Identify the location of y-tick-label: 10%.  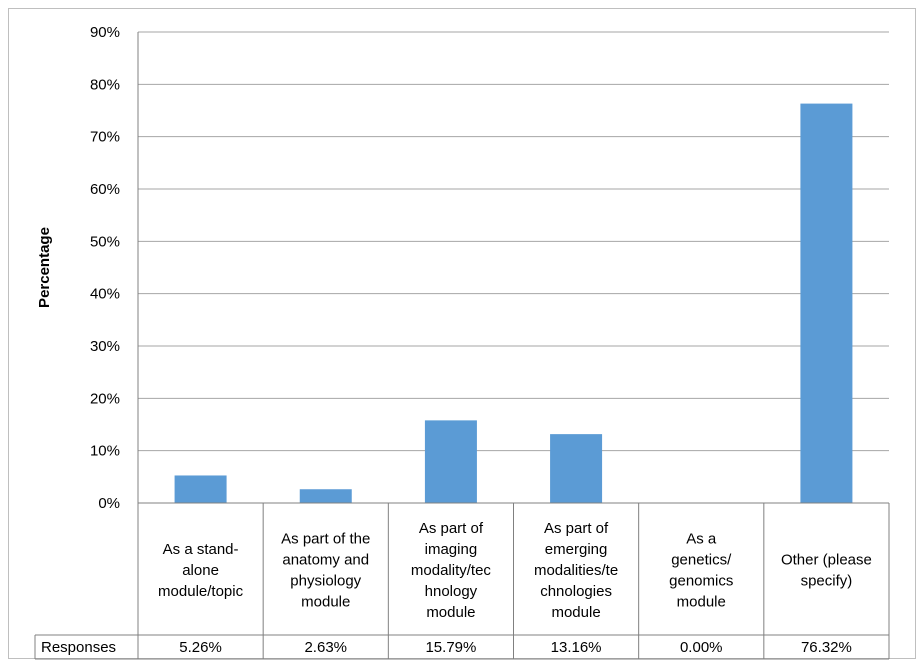
(105, 451).